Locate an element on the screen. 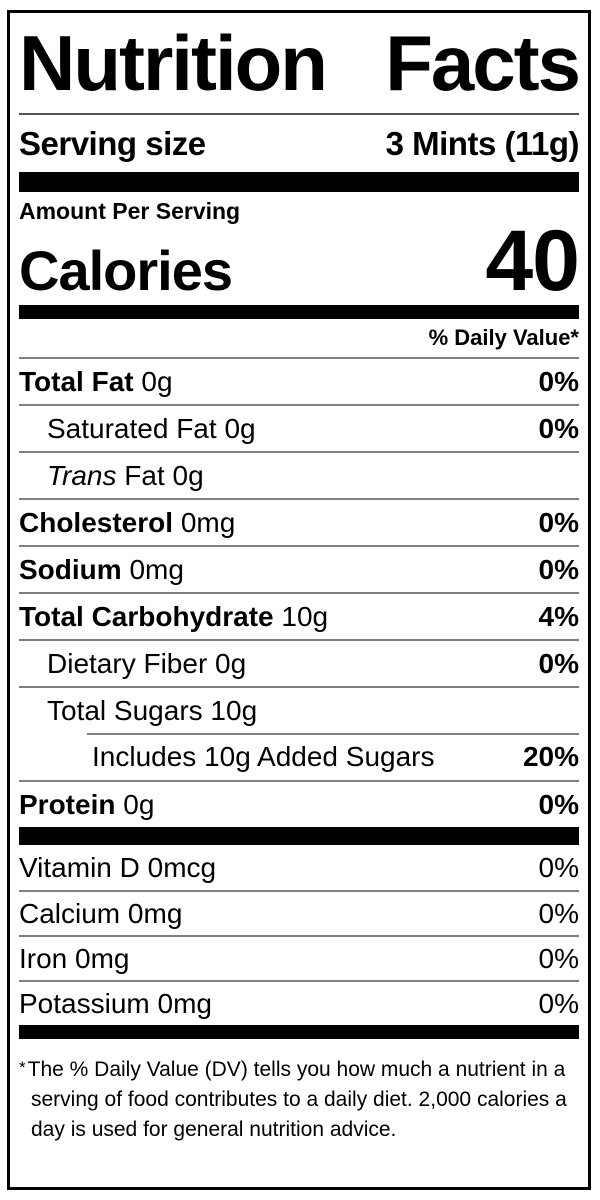 Image resolution: width=600 pixels, height=1200 pixels. separator-bar-thick is located at coordinates (299, 182).